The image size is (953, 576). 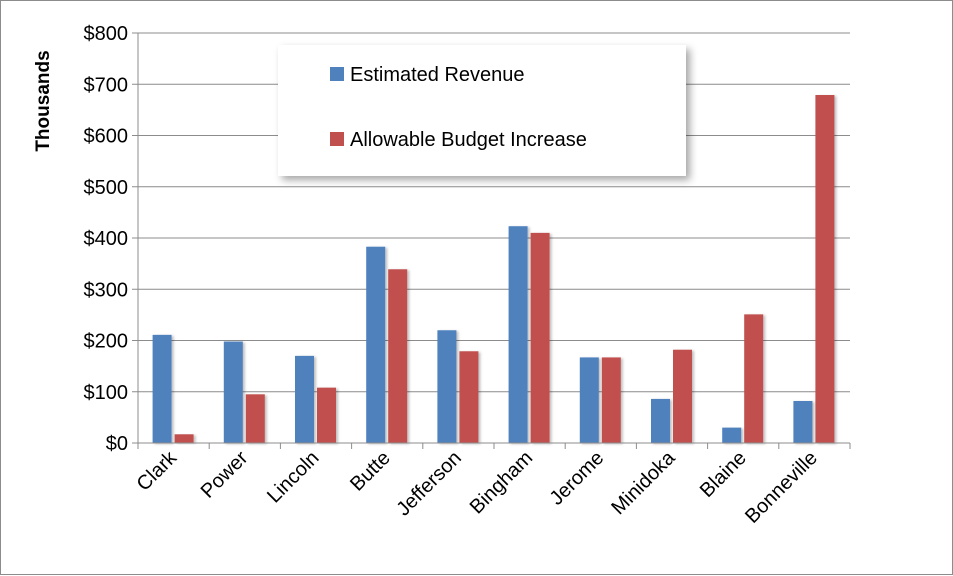 What do you see at coordinates (611, 400) in the screenshot?
I see `bar-allowable-budget-increase-jerome` at bounding box center [611, 400].